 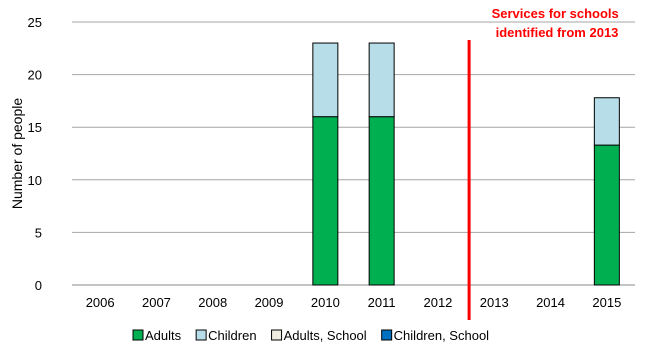 What do you see at coordinates (387, 335) in the screenshot?
I see `legend-swatch-children-school` at bounding box center [387, 335].